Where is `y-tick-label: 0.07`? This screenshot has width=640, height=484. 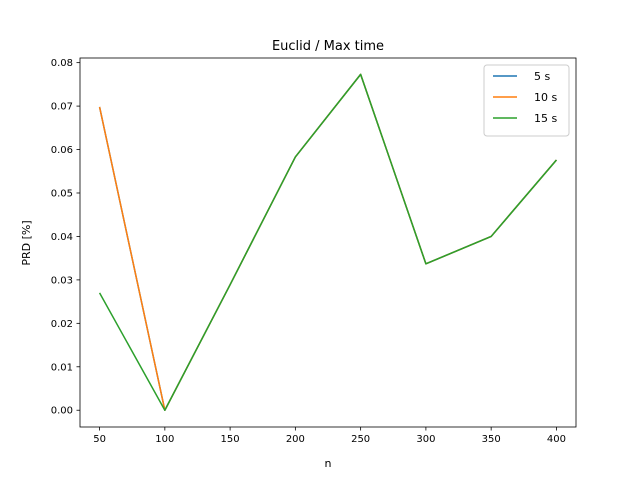
y-tick-label: 0.07 is located at coordinates (62, 107).